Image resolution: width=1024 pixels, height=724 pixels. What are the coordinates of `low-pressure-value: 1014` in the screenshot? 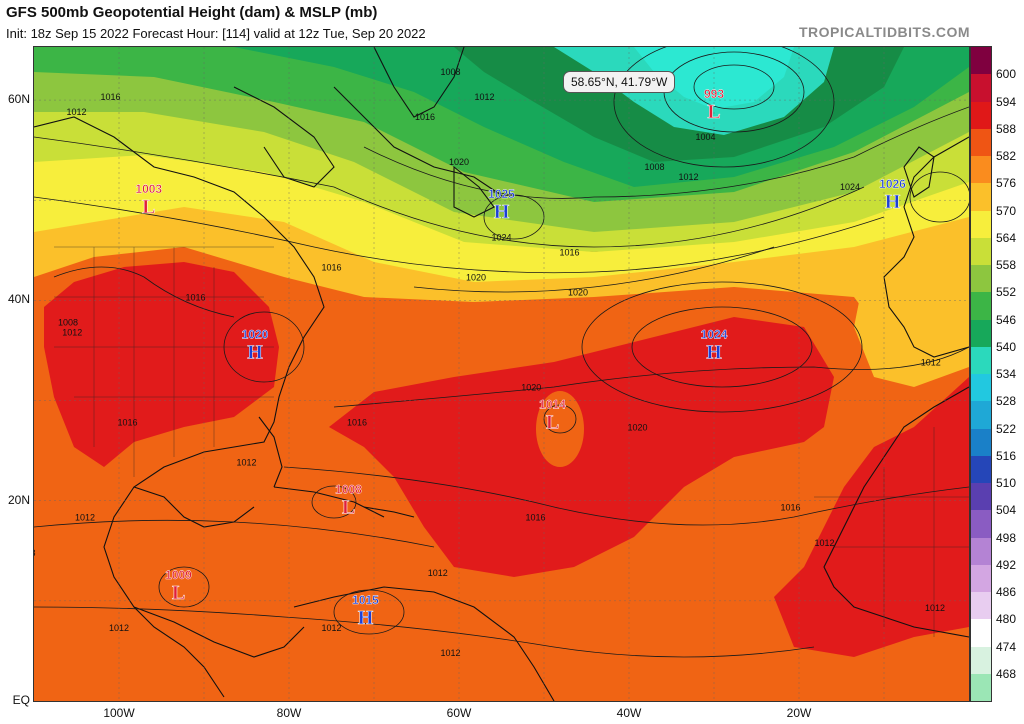 It's located at (552, 405).